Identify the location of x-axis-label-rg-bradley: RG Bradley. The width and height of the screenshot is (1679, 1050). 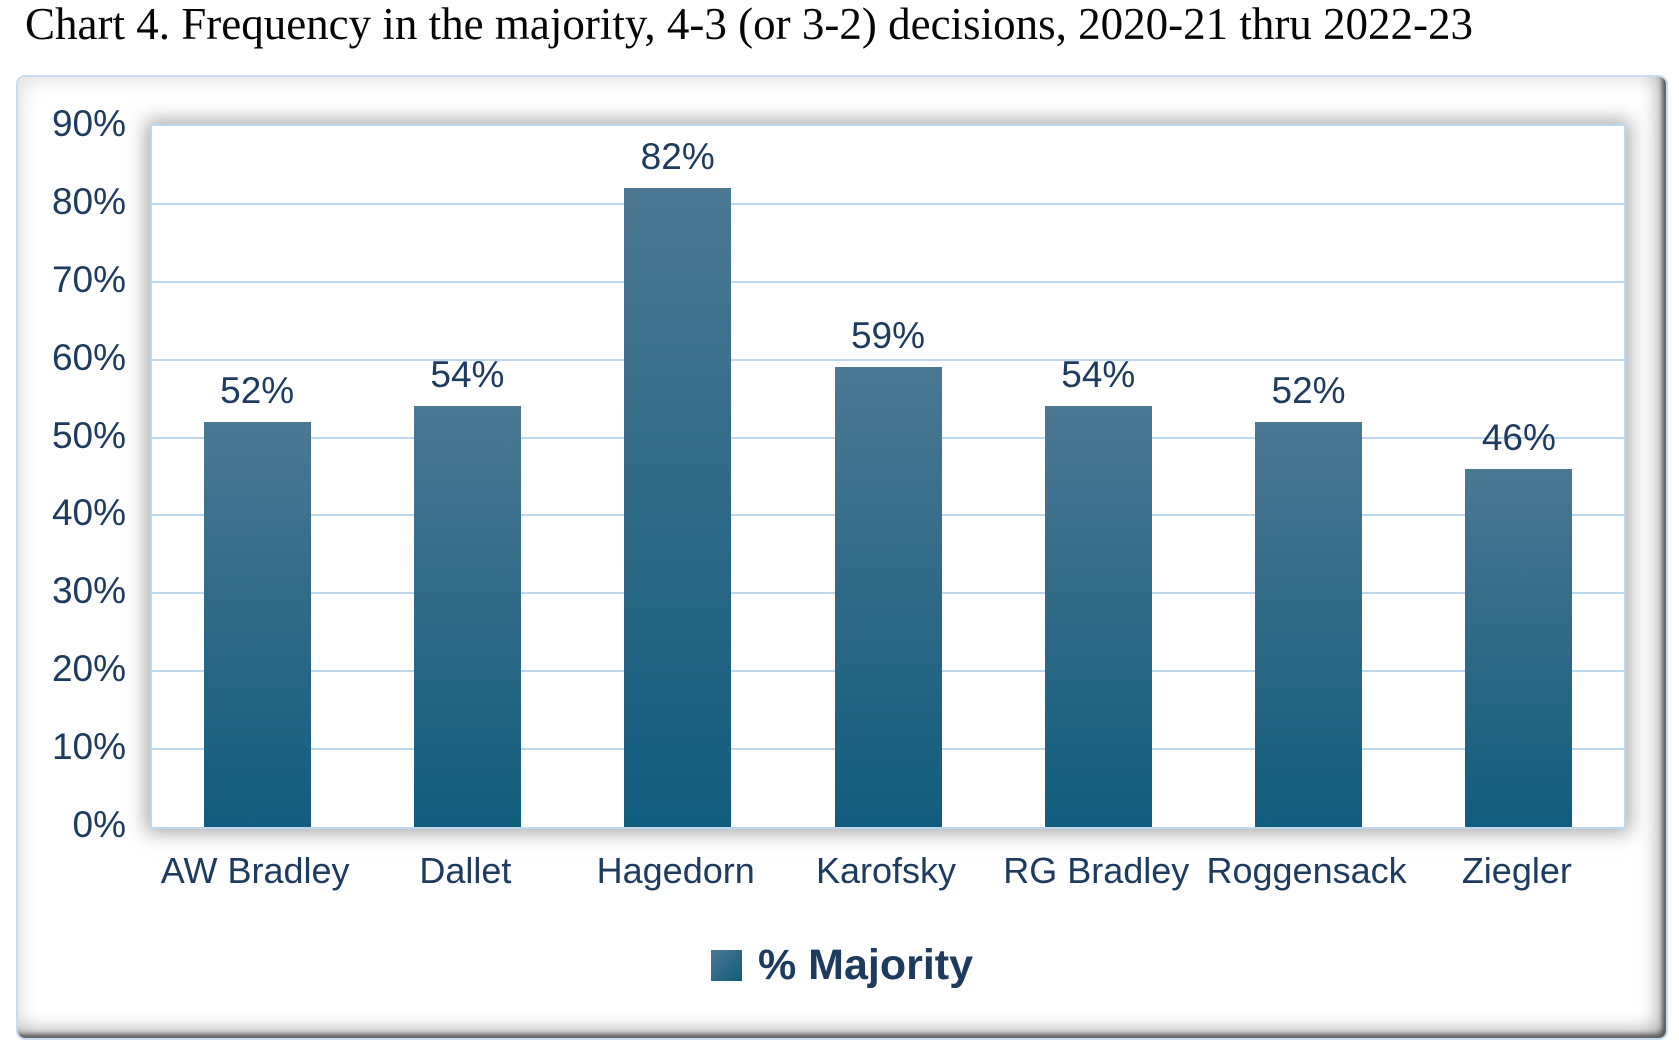
(1096, 870).